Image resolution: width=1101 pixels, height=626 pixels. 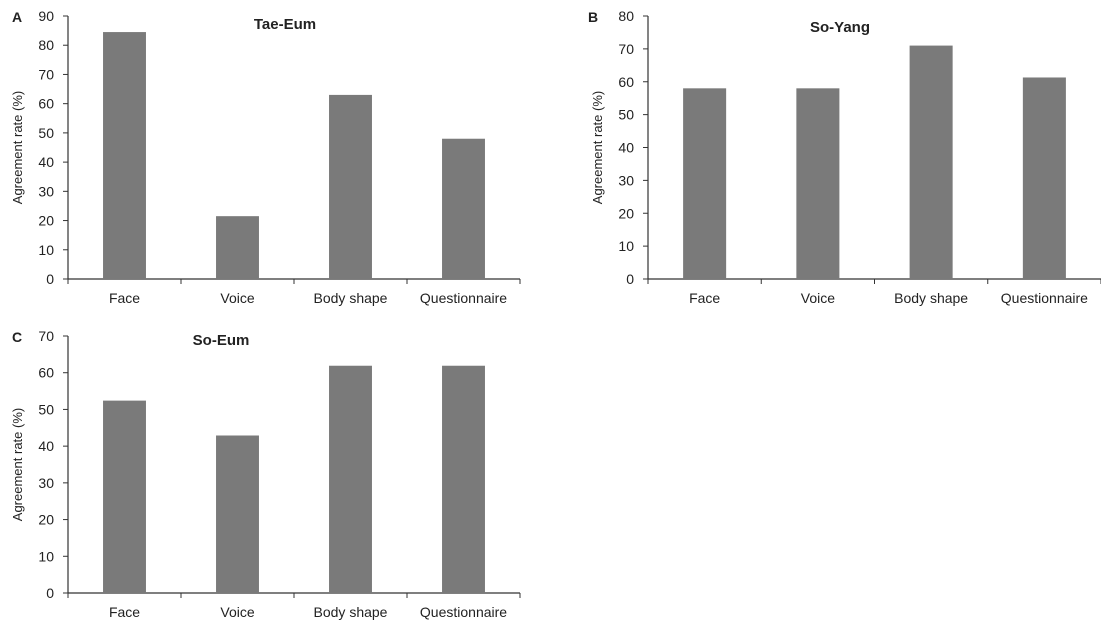 What do you see at coordinates (285, 24) in the screenshot?
I see `chart-title: Tae-Eum` at bounding box center [285, 24].